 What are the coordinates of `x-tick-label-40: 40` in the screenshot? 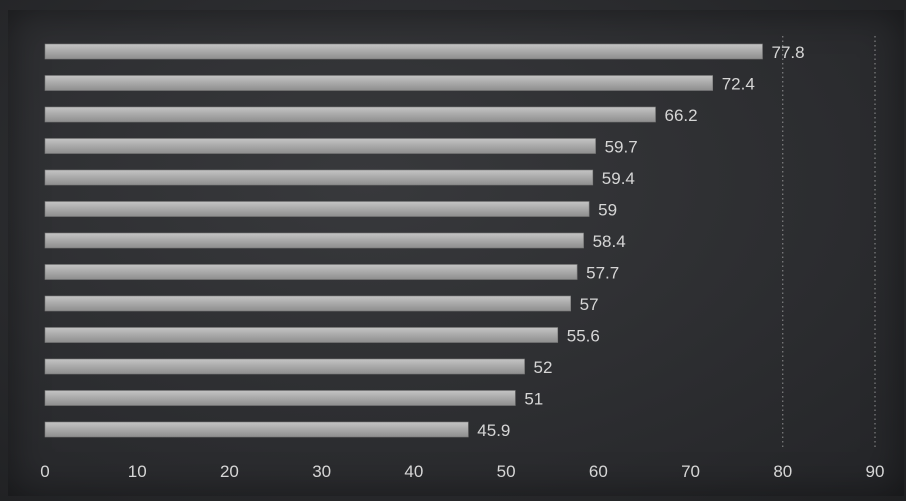 It's located at (413, 471).